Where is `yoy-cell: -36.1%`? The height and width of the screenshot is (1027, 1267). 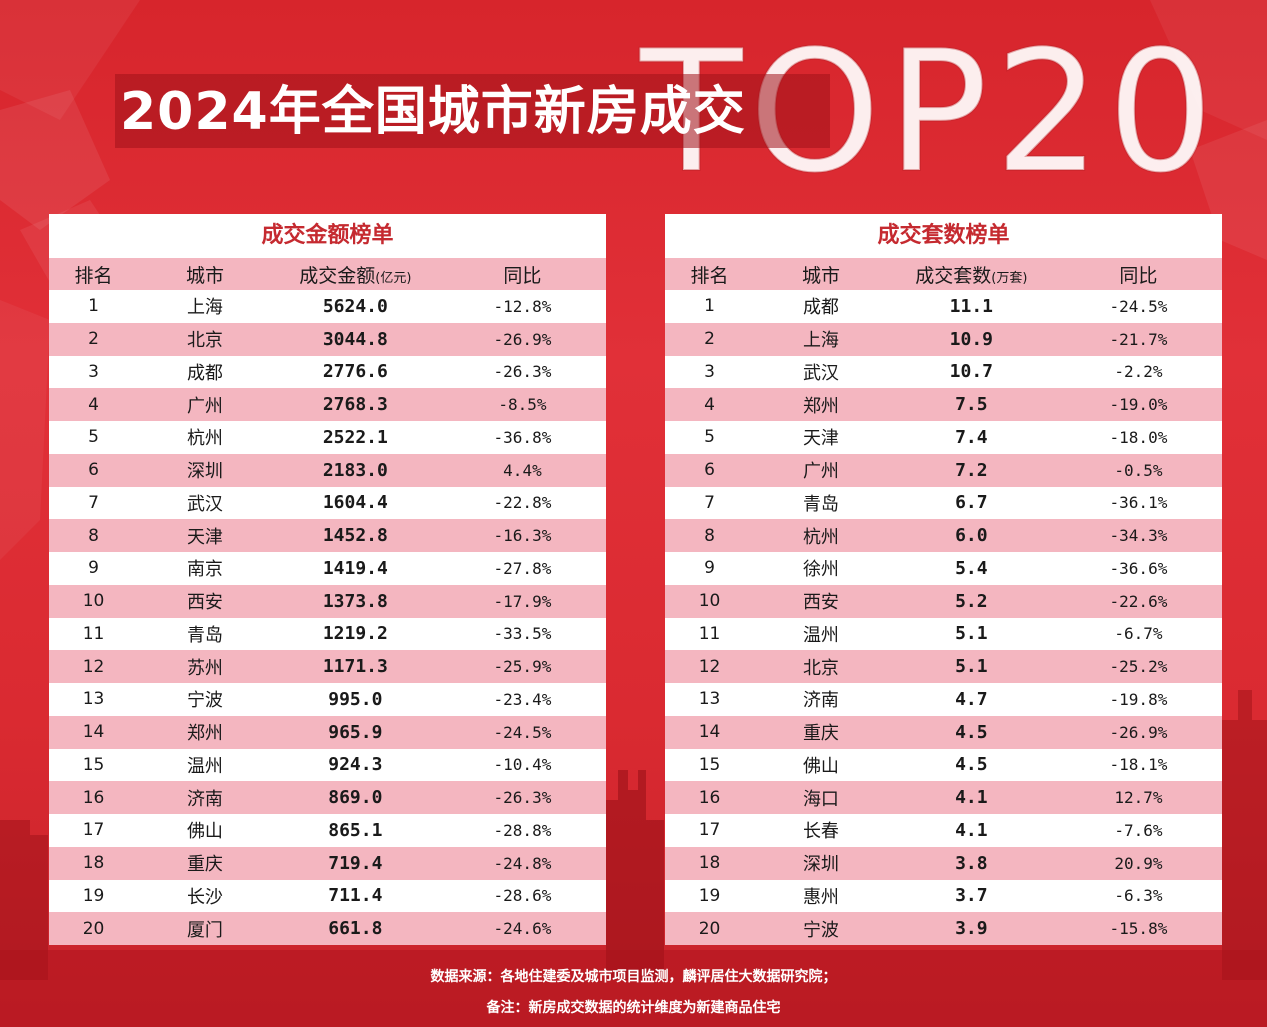 yoy-cell: -36.1% is located at coordinates (1138, 503).